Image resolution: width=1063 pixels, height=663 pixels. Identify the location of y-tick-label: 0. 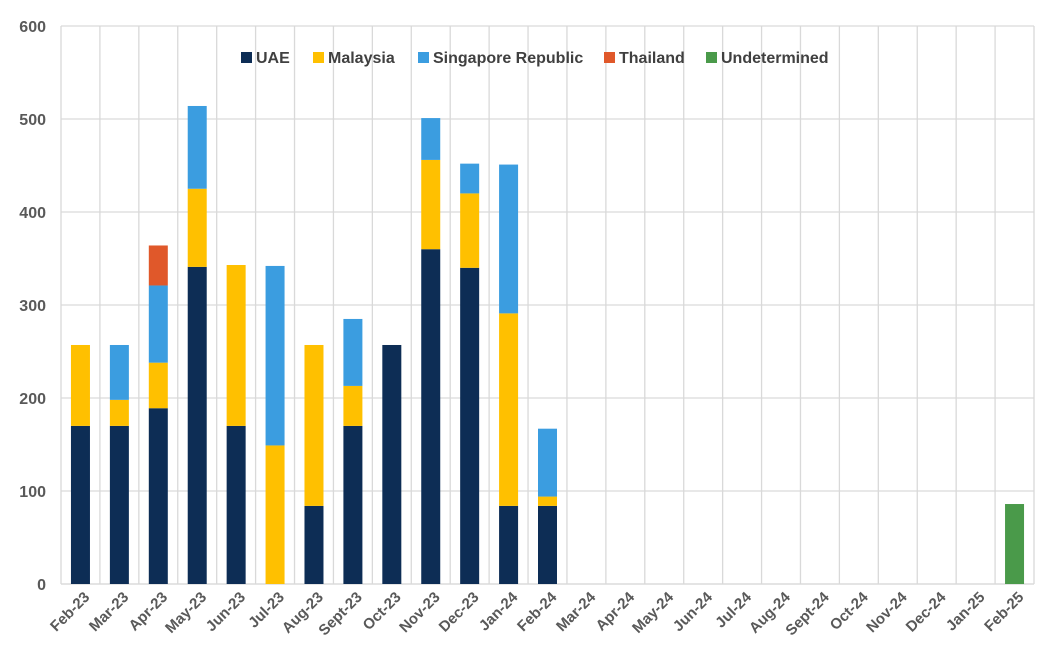
(41, 585).